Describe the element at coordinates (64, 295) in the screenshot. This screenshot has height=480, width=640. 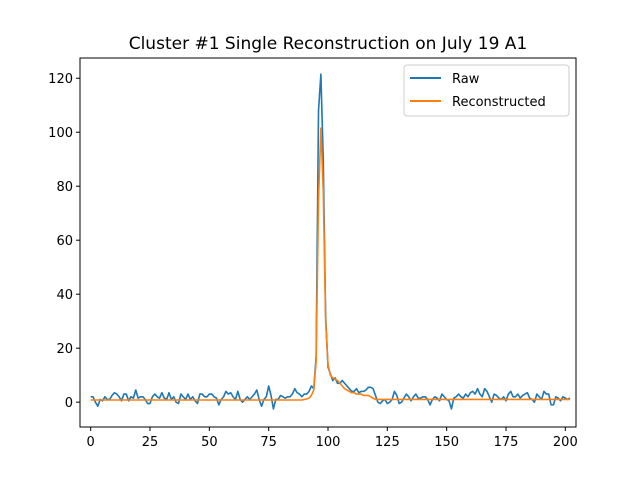
I see `y-tick-label: 40` at that location.